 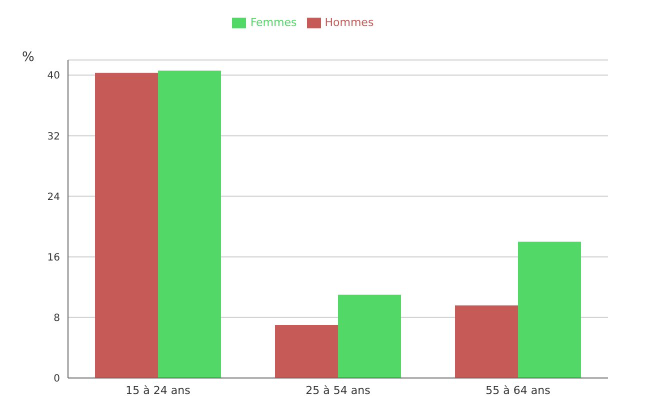 What do you see at coordinates (28, 57) in the screenshot?
I see `y-axis-title: %` at bounding box center [28, 57].